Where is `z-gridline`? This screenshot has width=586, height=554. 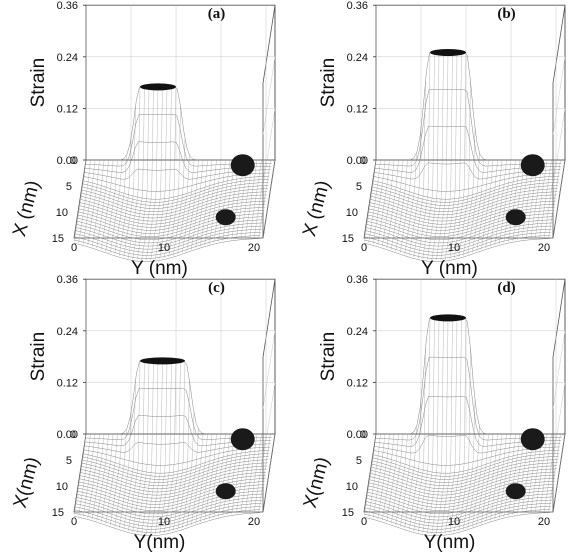
z-gridline is located at coordinates (471, 95).